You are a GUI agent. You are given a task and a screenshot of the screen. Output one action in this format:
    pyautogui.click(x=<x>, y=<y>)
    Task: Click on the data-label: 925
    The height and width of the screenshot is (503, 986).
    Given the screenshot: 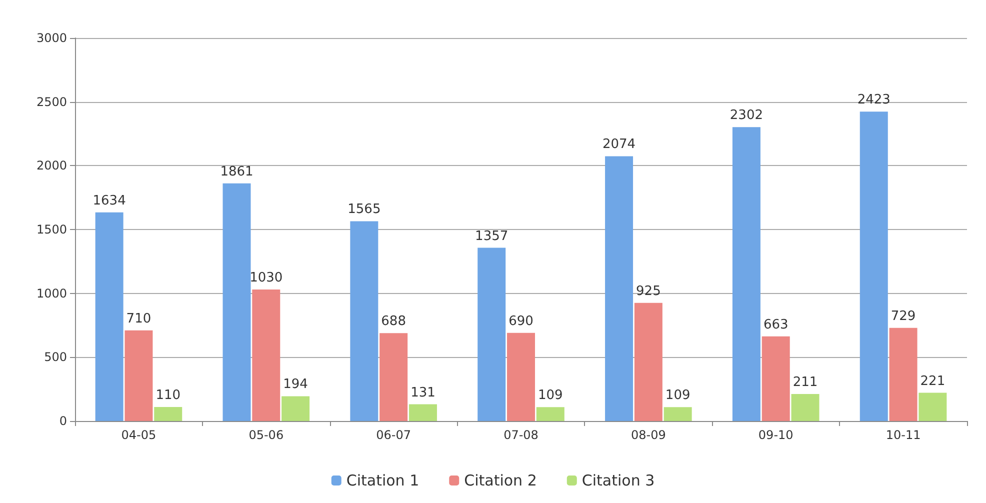 What is the action you would take?
    pyautogui.click(x=648, y=291)
    